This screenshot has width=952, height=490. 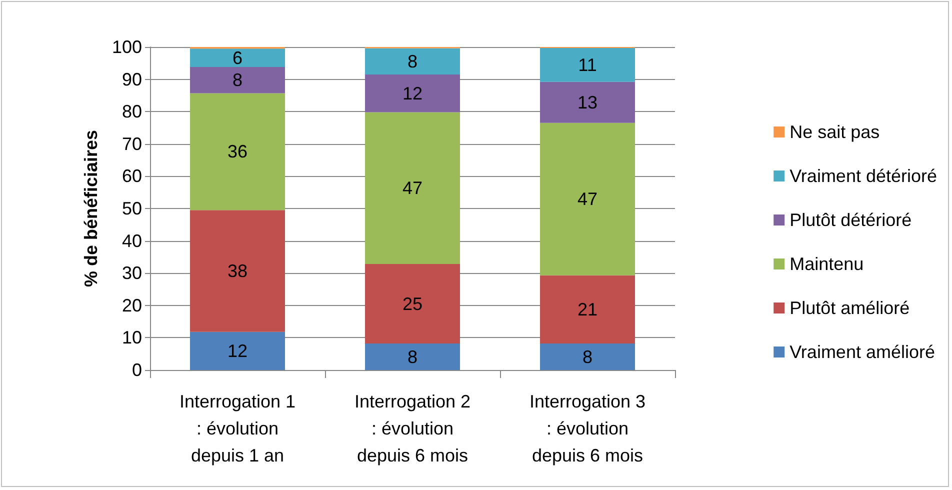 What do you see at coordinates (127, 47) in the screenshot?
I see `y-tick-label: 100` at bounding box center [127, 47].